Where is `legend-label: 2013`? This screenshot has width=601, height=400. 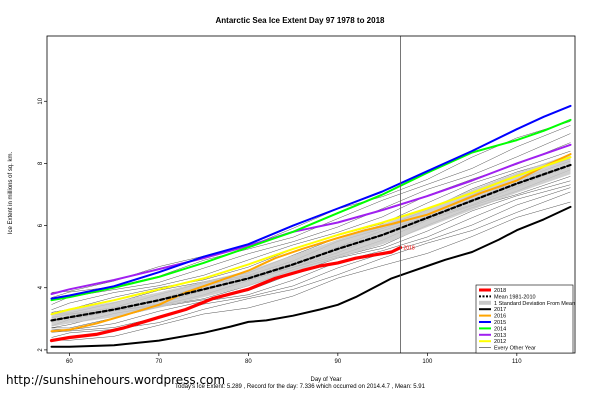 legend-label: 2013 is located at coordinates (500, 336).